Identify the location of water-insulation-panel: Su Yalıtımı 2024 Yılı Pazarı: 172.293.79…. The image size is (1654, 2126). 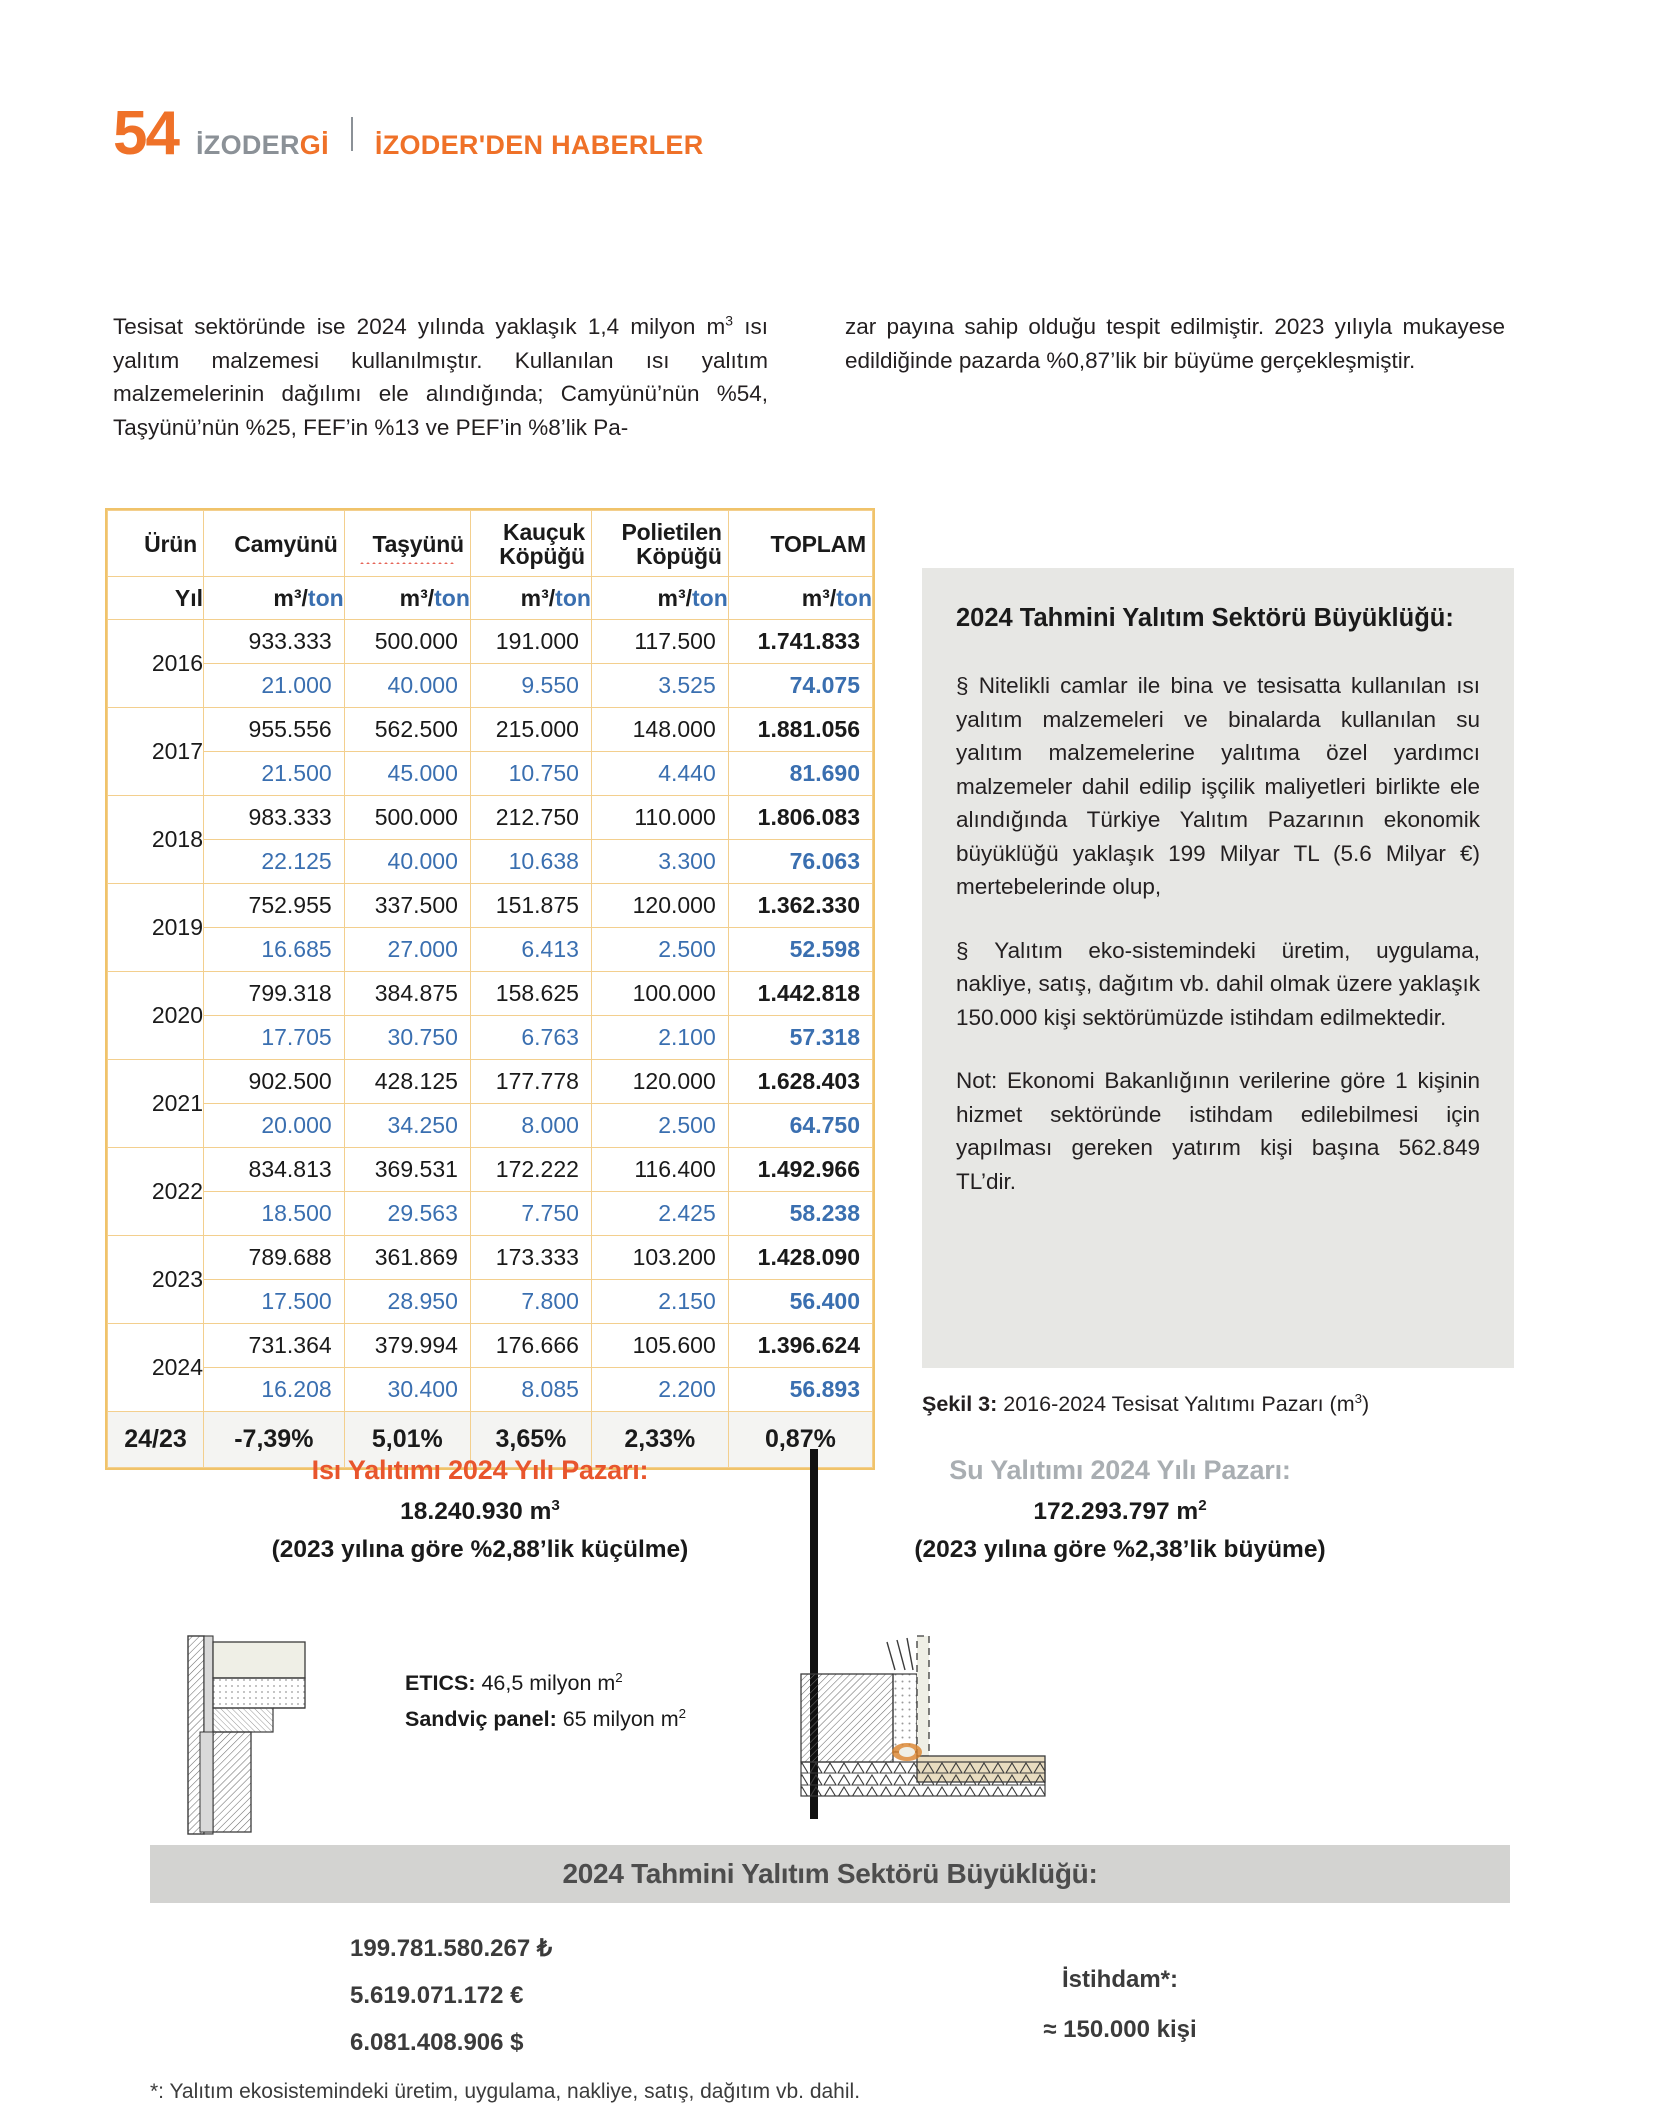
(1120, 1509).